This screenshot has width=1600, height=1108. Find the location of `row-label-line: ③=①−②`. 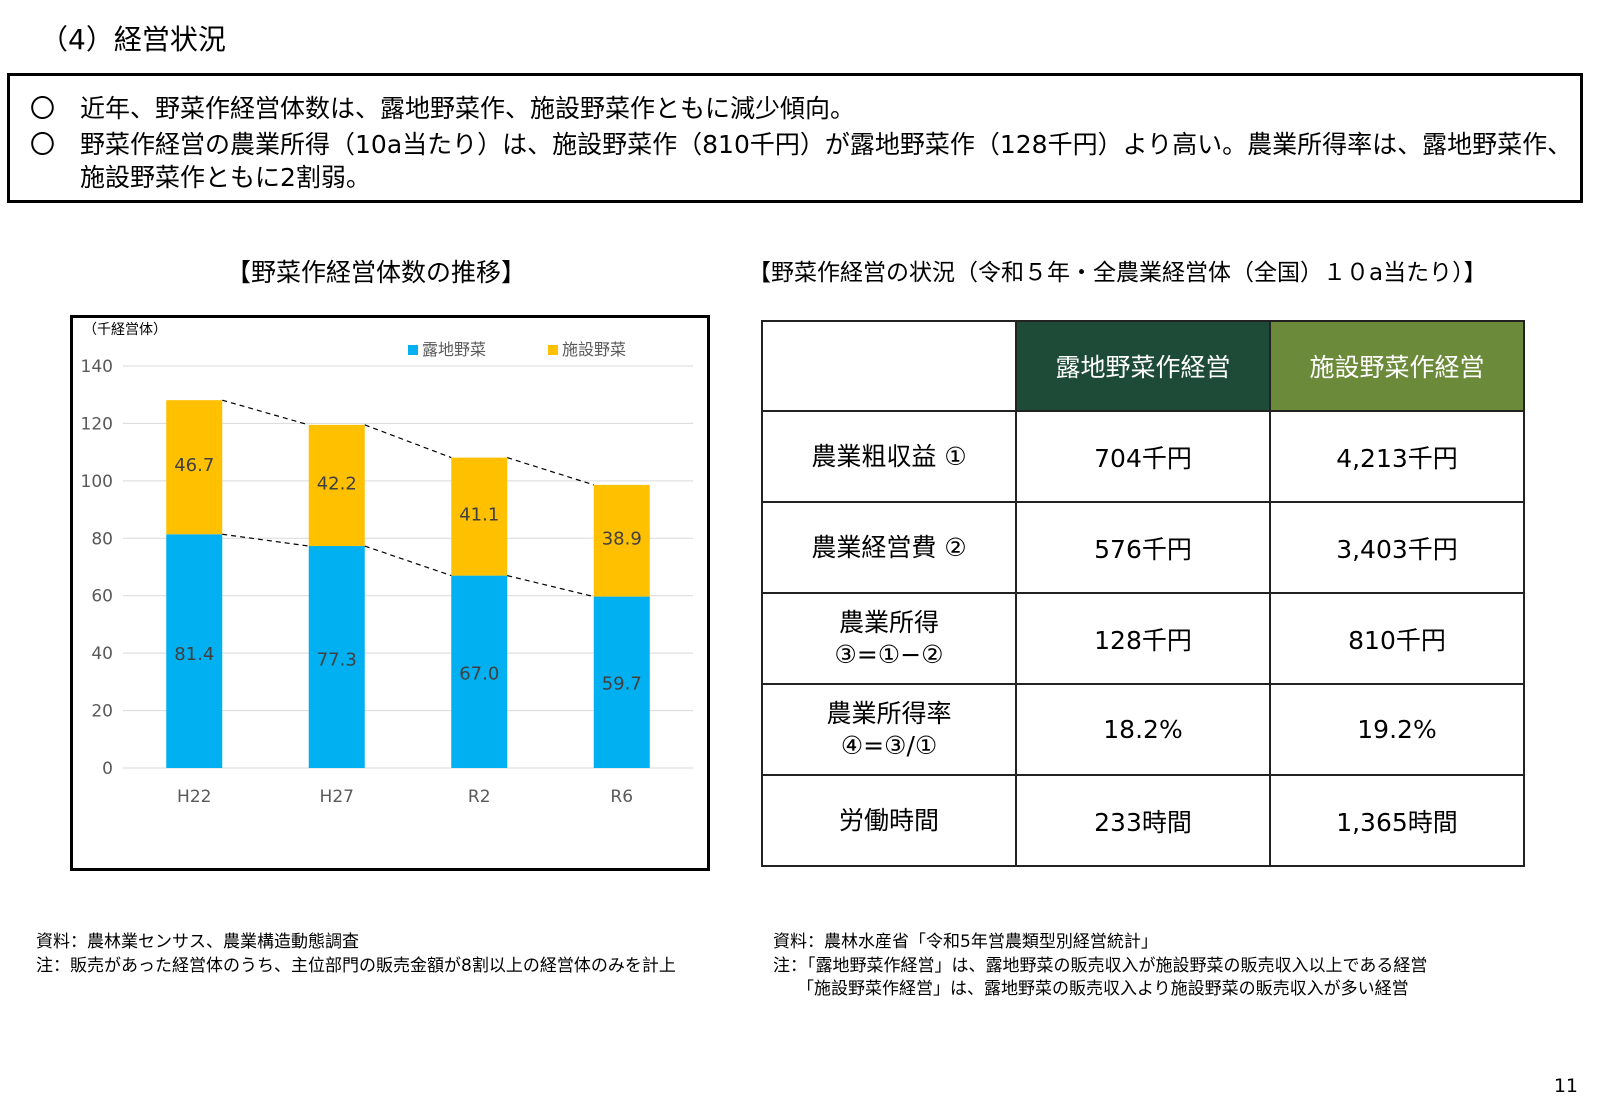

row-label-line: ③=①−② is located at coordinates (889, 654).